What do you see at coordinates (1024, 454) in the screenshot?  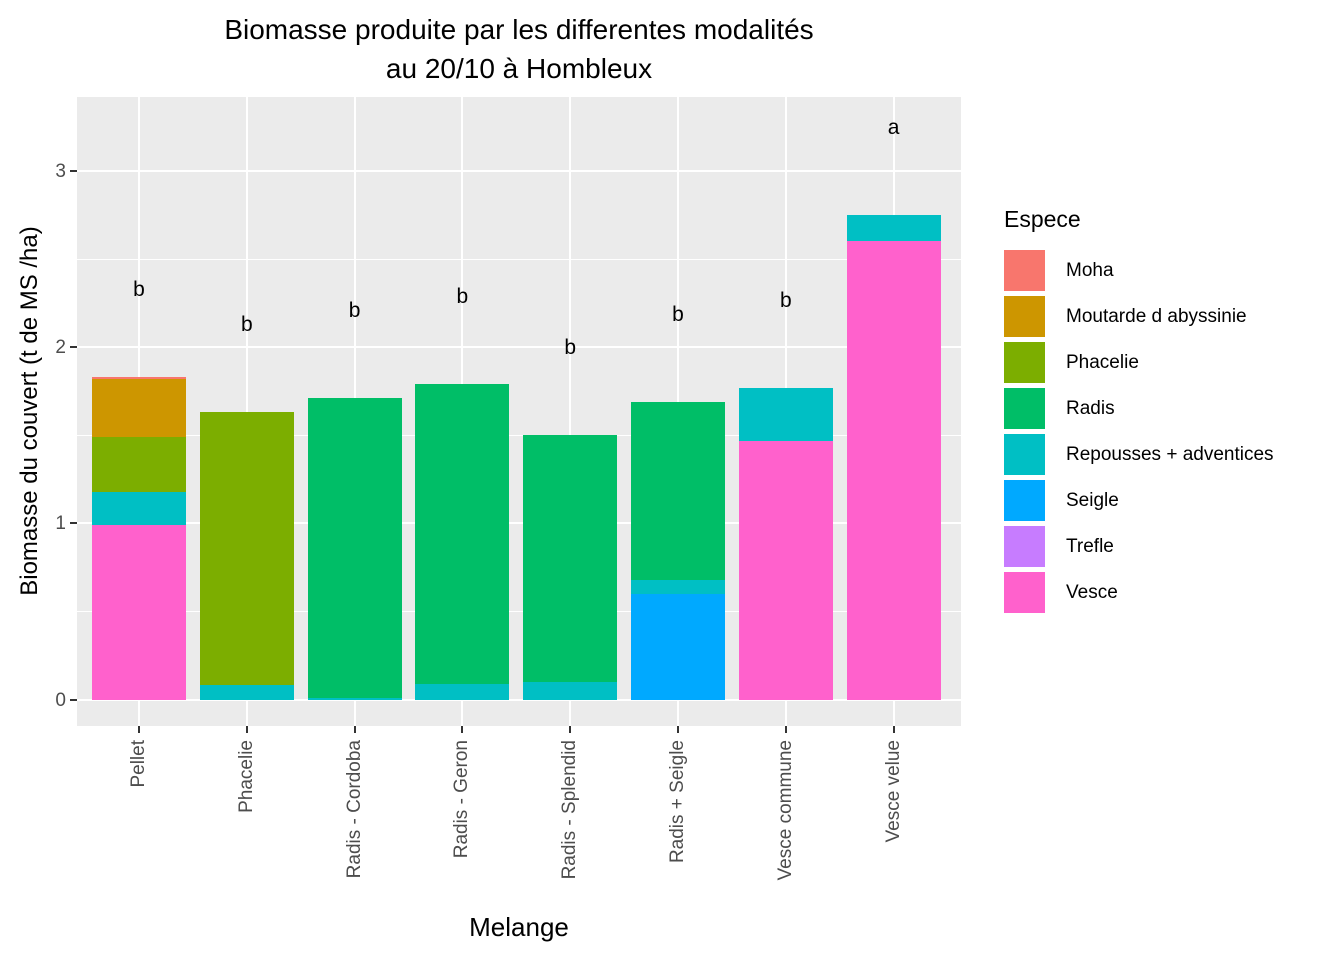 I see `legend-swatch-repousses-adventices` at bounding box center [1024, 454].